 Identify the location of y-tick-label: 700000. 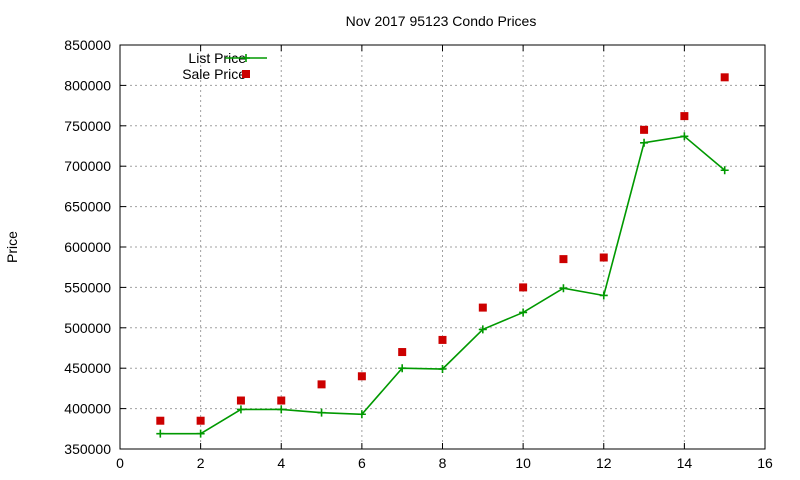
(87, 166).